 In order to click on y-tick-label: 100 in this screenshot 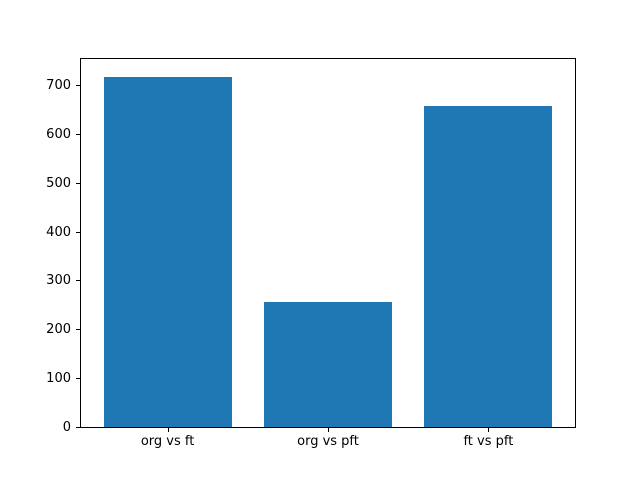, I will do `click(58, 379)`.